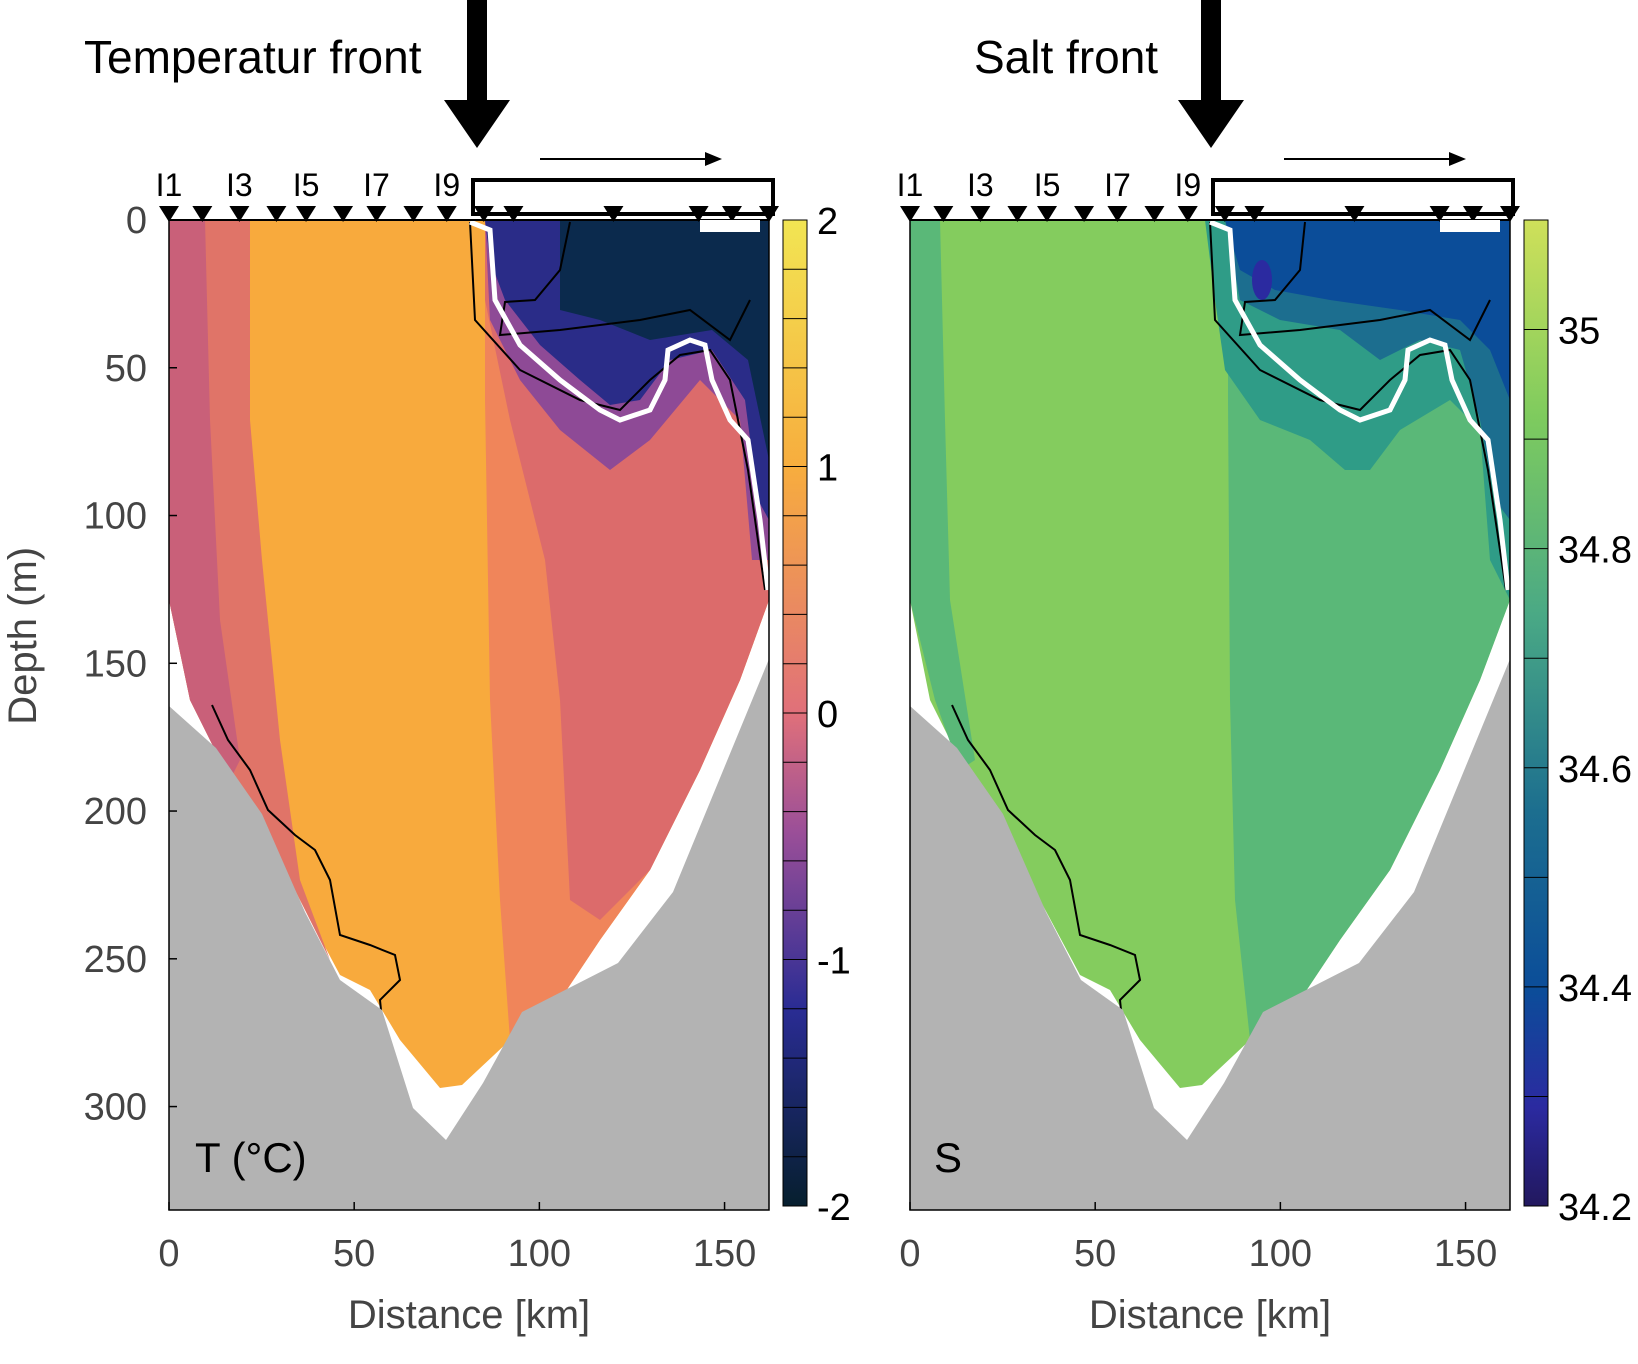 The width and height of the screenshot is (1638, 1364). Describe the element at coordinates (115, 812) in the screenshot. I see `y-tick-label: 200` at that location.